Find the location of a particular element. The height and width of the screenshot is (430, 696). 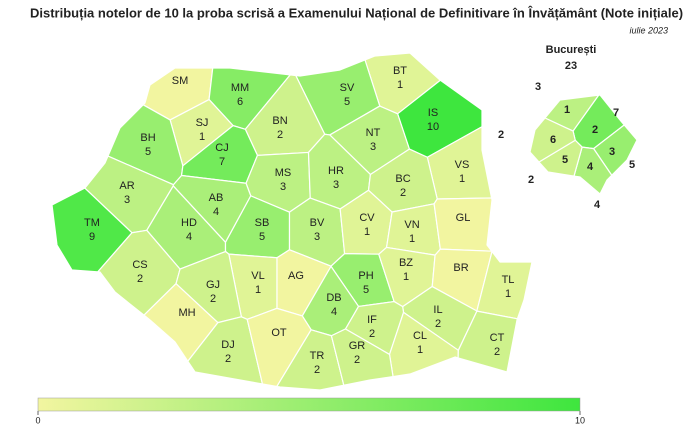

subtitle: iulie 2023 is located at coordinates (648, 30).